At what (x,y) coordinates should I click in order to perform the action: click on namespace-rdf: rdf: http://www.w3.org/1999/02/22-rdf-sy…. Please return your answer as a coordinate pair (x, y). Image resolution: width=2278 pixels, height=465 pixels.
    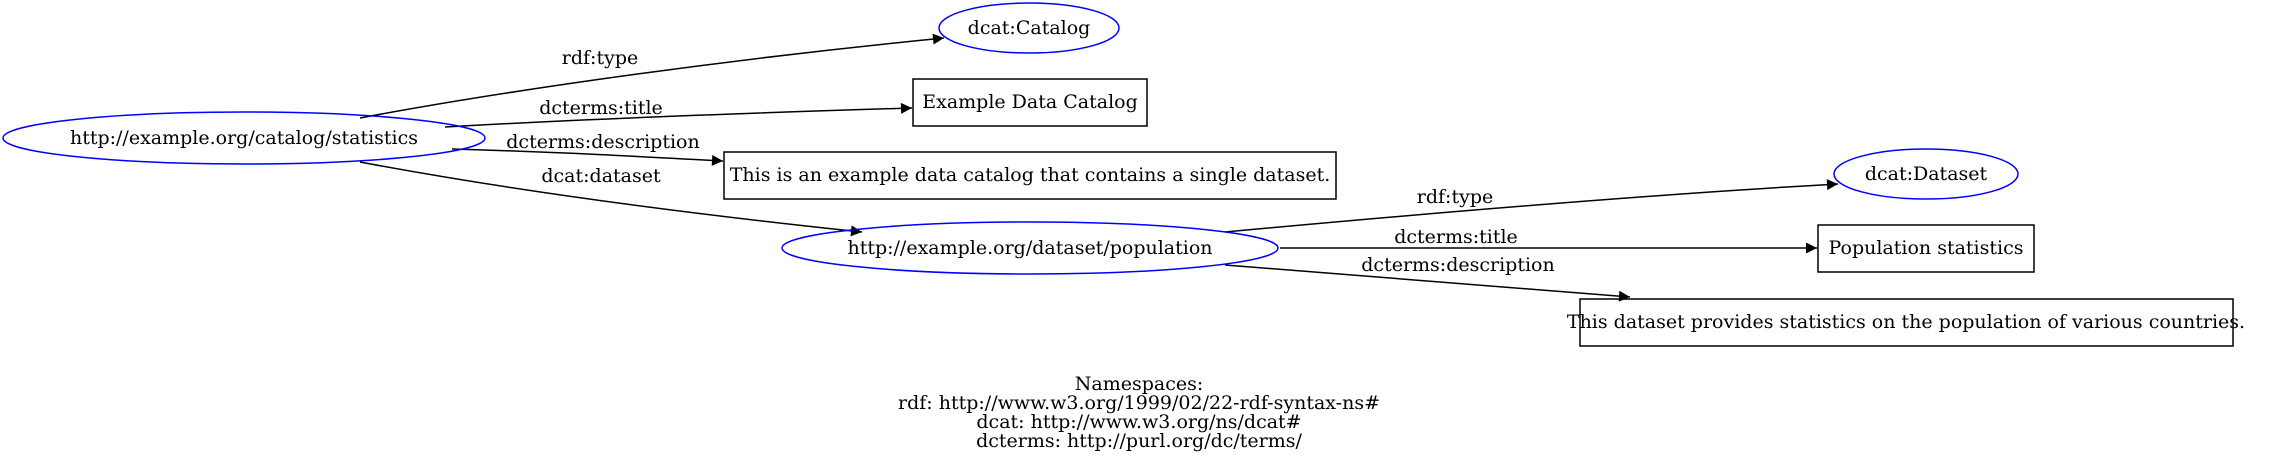
    Looking at the image, I should click on (1139, 403).